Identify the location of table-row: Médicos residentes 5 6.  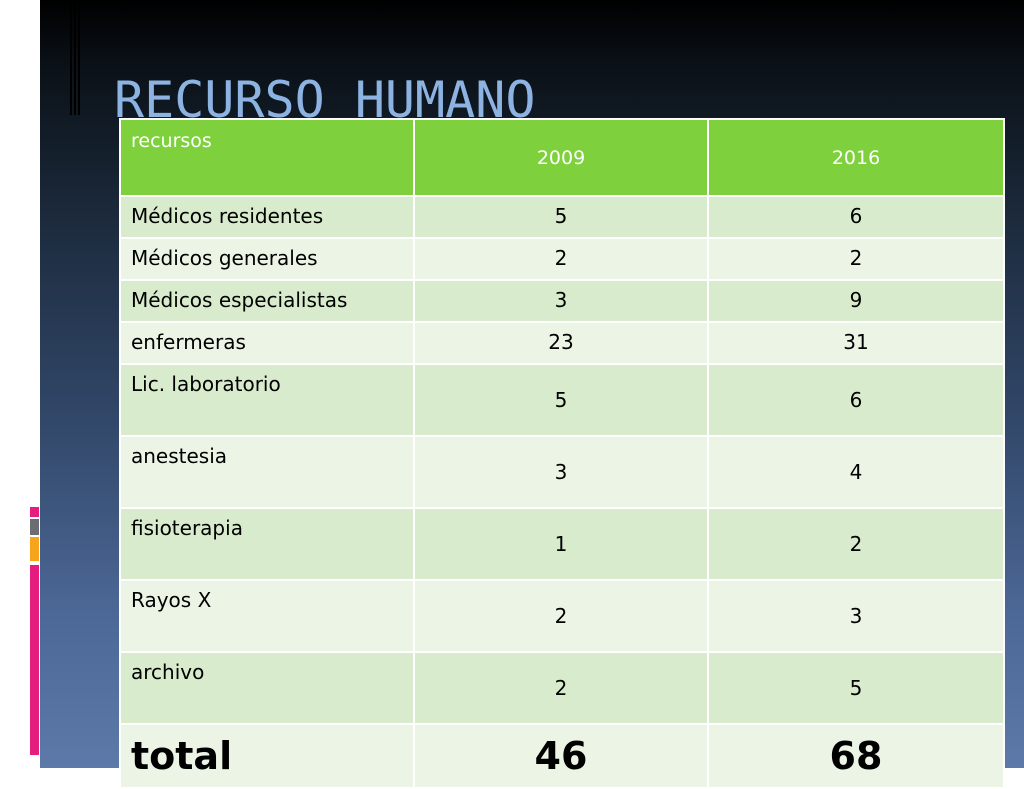
(562, 217).